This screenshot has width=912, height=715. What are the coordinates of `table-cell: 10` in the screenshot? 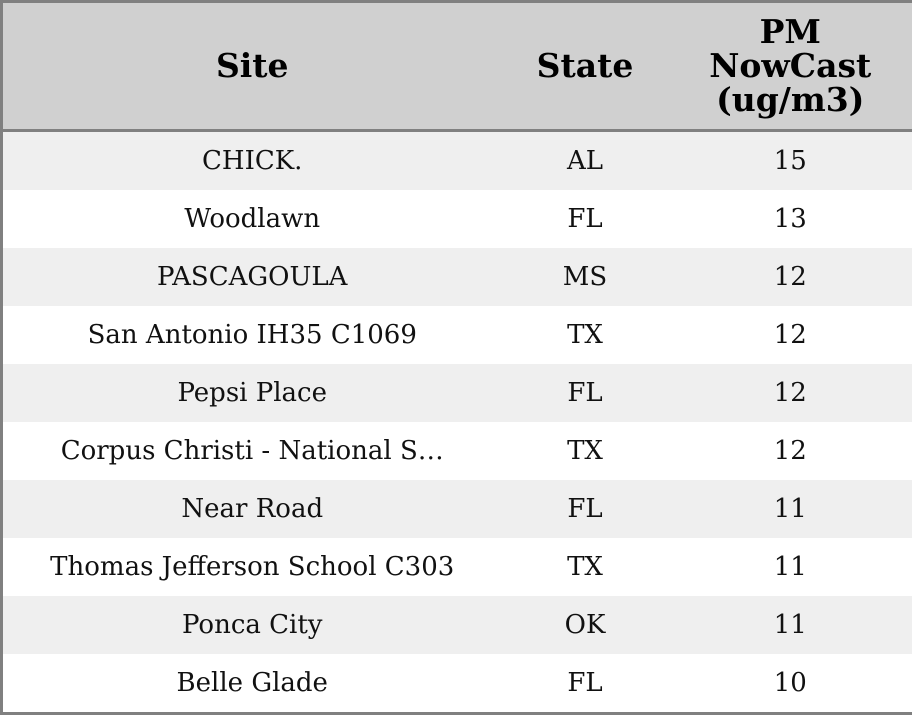 It's located at (790, 684).